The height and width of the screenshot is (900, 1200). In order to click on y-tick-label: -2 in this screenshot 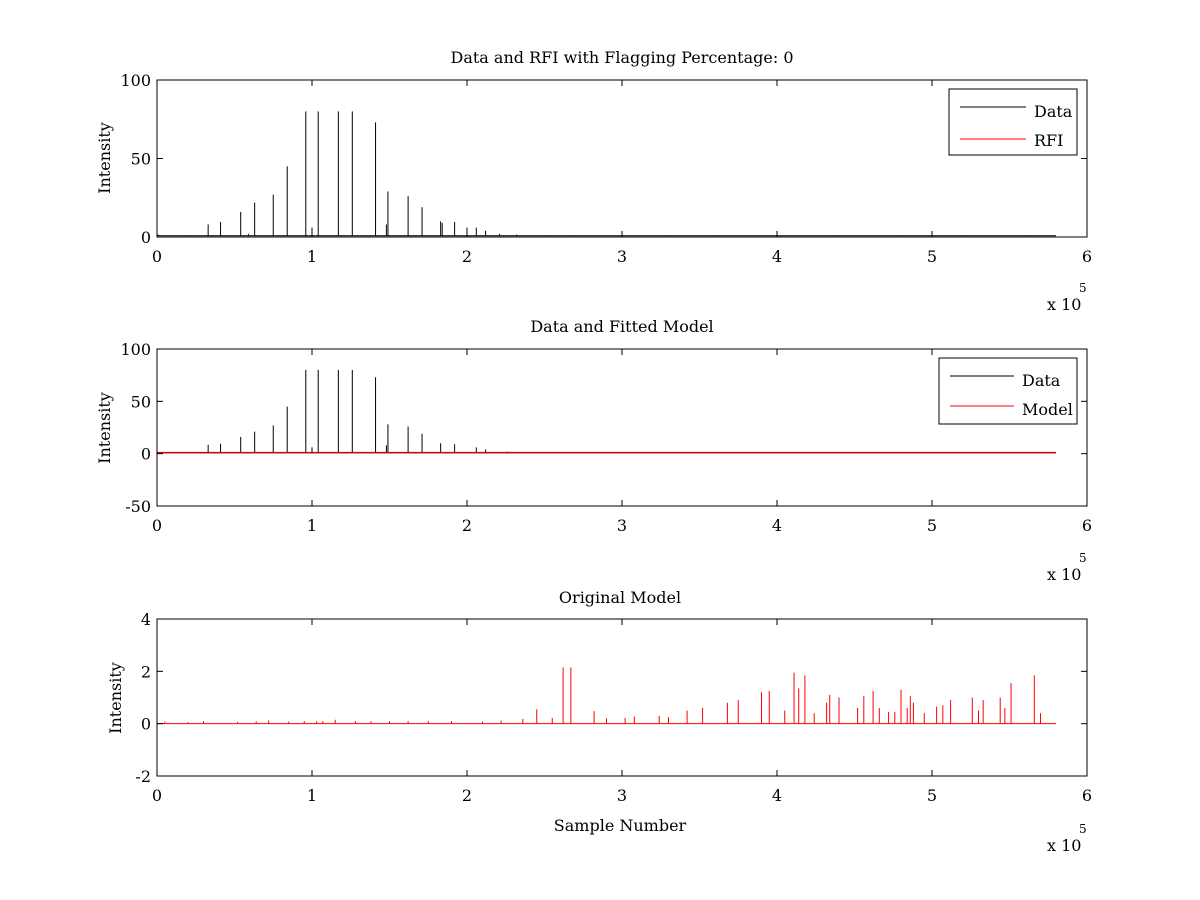, I will do `click(143, 776)`.